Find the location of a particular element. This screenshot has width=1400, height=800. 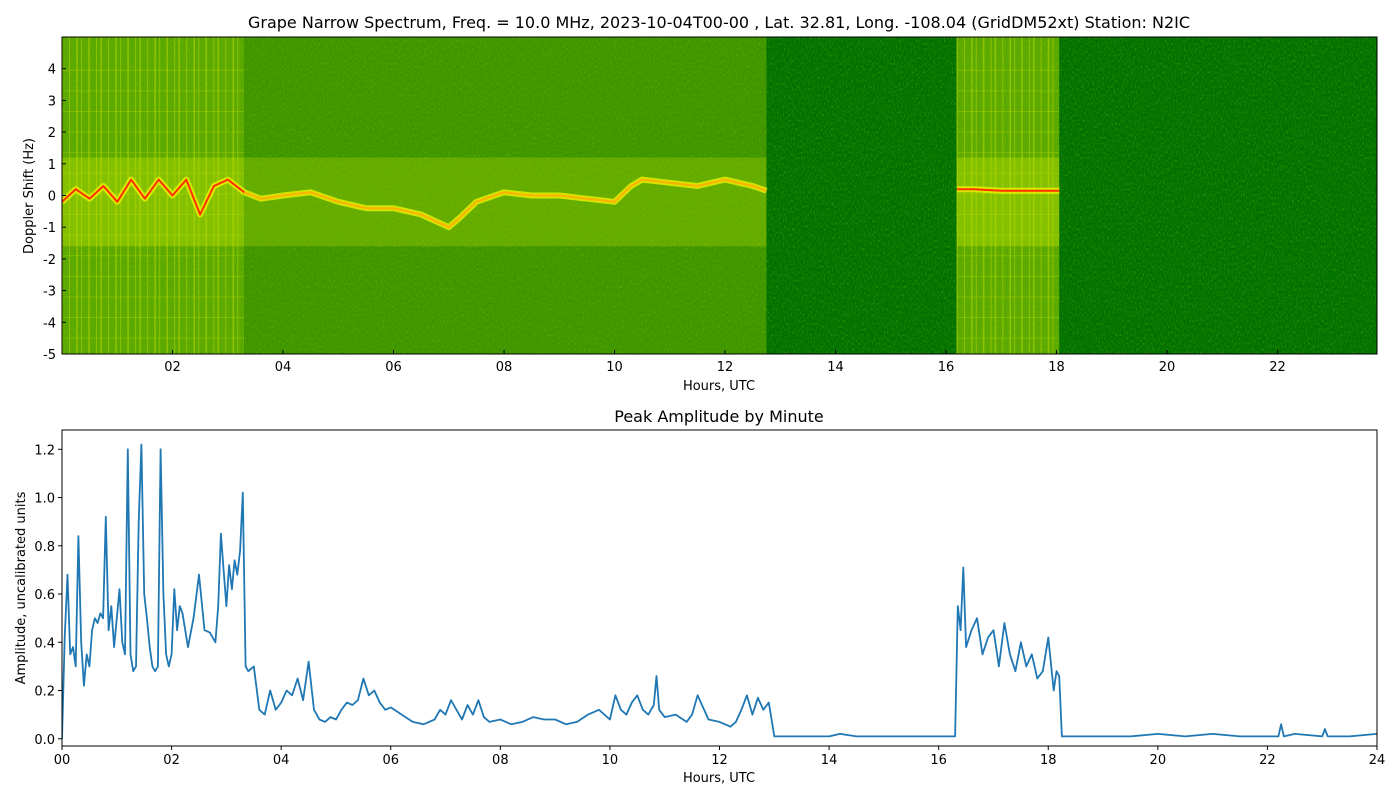

y-tick-label: 0.0 is located at coordinates (44, 740).